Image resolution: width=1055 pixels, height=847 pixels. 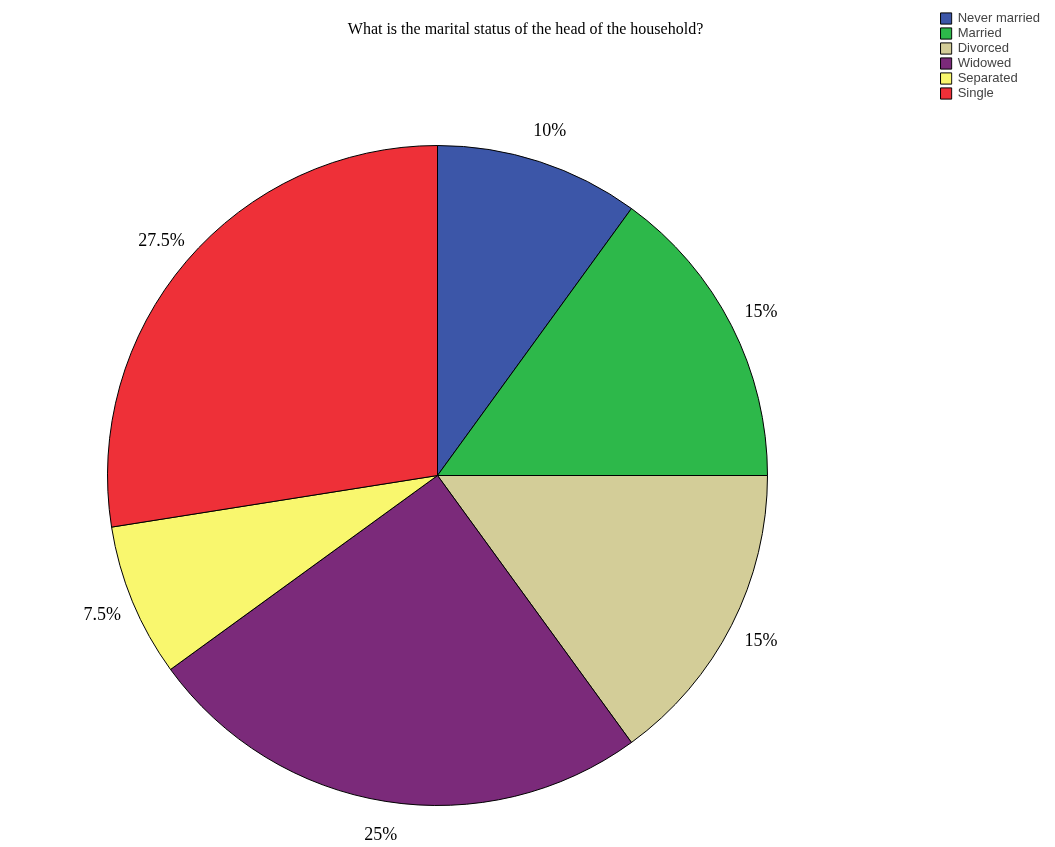 What do you see at coordinates (550, 130) in the screenshot?
I see `data-label: 10%` at bounding box center [550, 130].